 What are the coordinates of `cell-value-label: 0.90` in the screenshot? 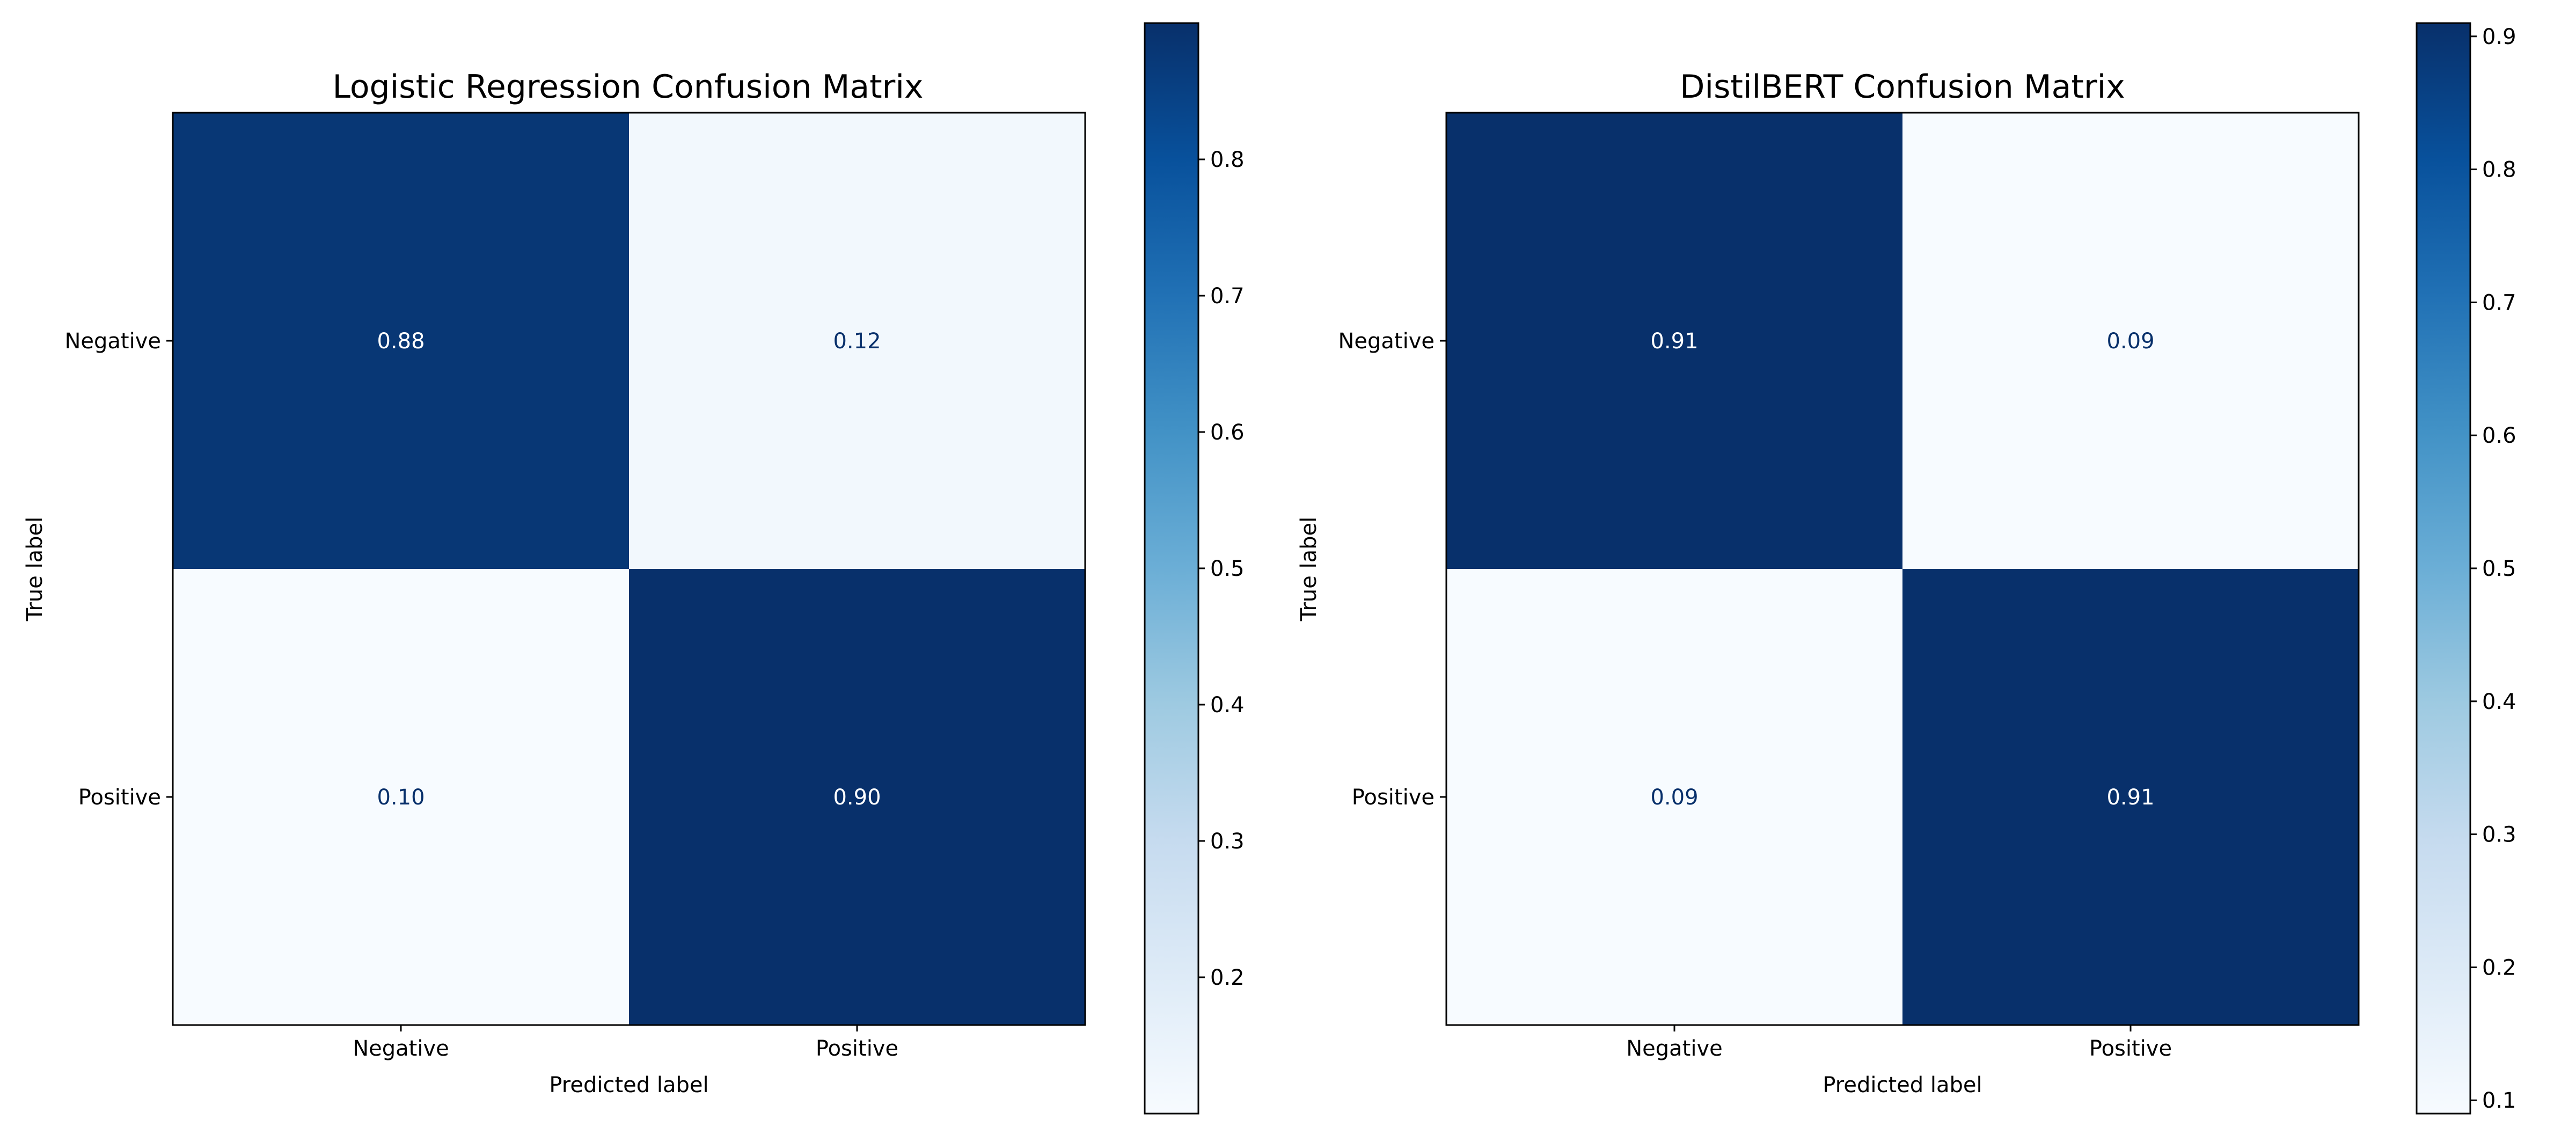 It's located at (857, 797).